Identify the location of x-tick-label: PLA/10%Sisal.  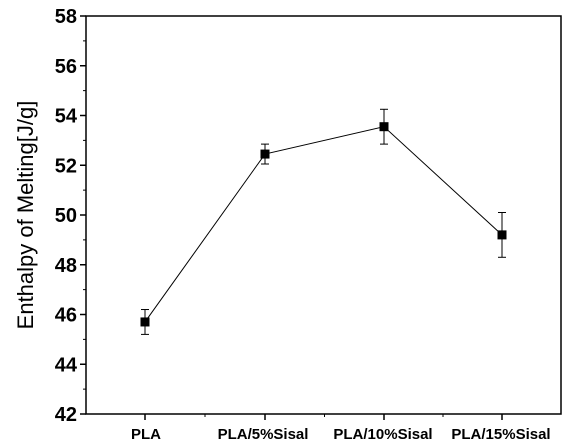
(382, 434).